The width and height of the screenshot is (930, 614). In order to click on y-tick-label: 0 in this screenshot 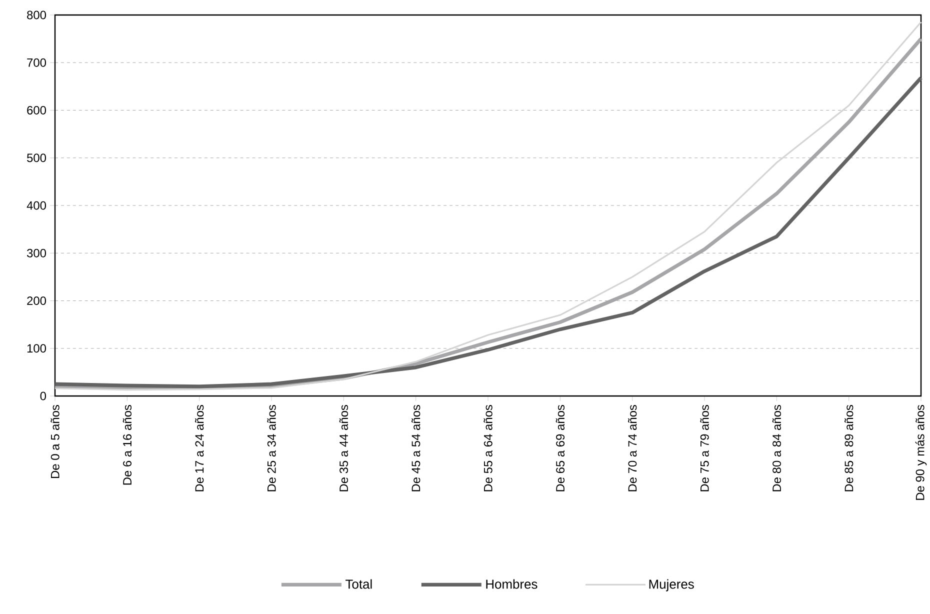, I will do `click(43, 396)`.